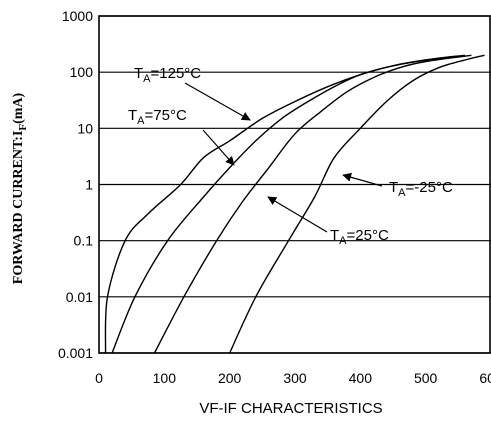 The height and width of the screenshot is (432, 491). Describe the element at coordinates (23, 127) in the screenshot. I see `y-axis-title-subscript: F` at that location.